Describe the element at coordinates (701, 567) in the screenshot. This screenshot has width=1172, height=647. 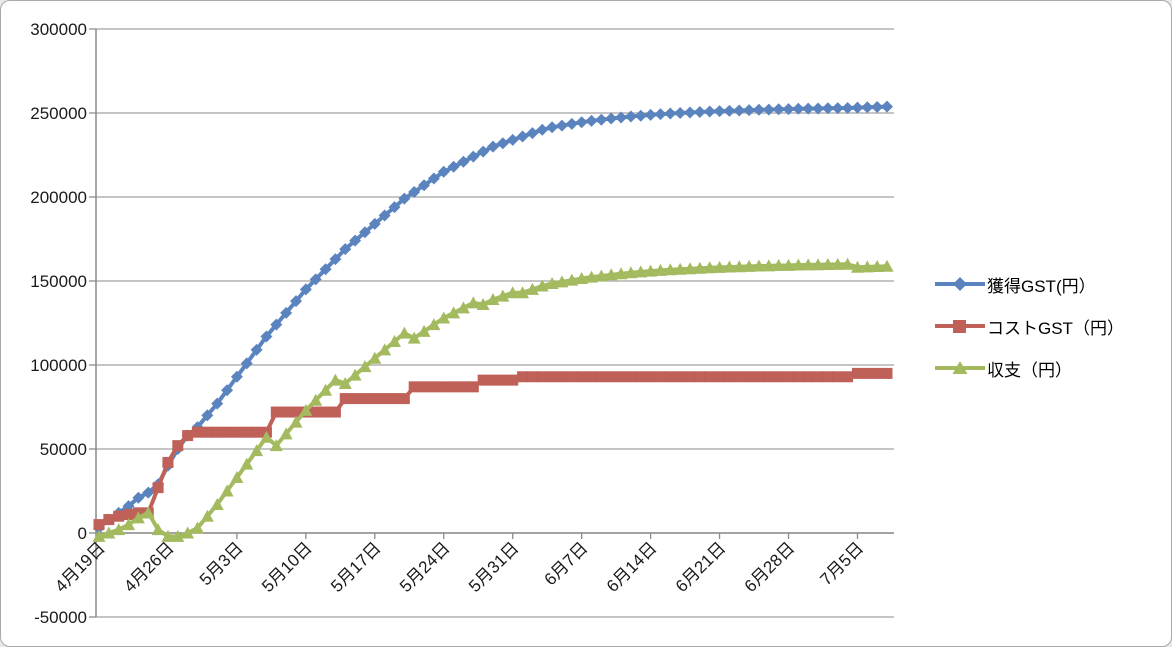
I see `x-axis-label: 6月21日` at that location.